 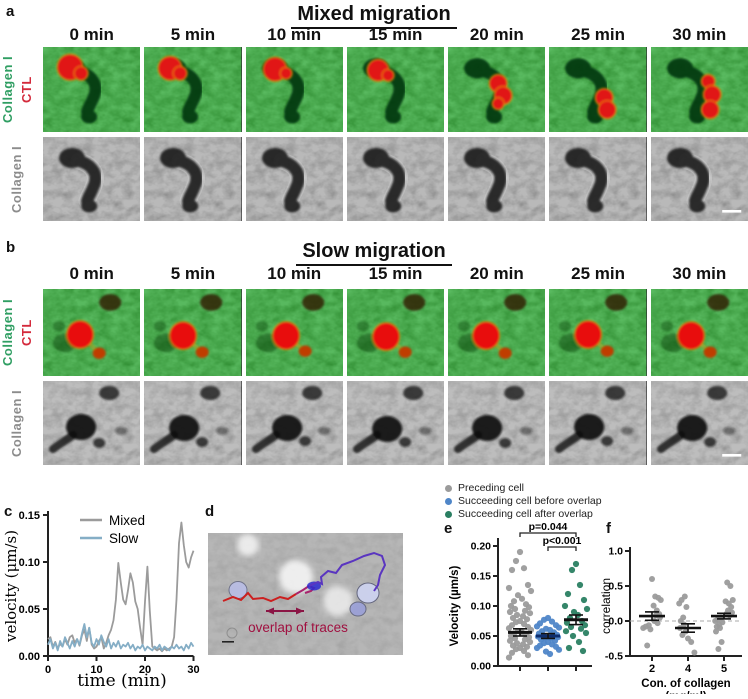 I want to click on svg-text: (mg/ml), so click(x=686, y=692).